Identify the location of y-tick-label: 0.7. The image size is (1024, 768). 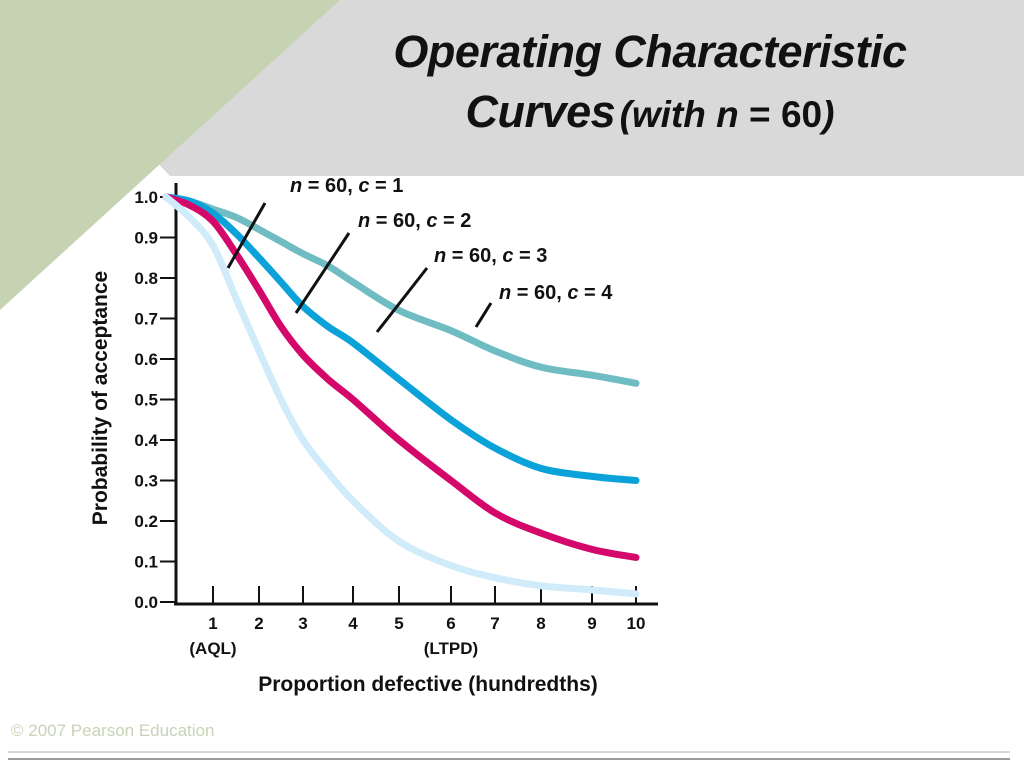
(146, 319).